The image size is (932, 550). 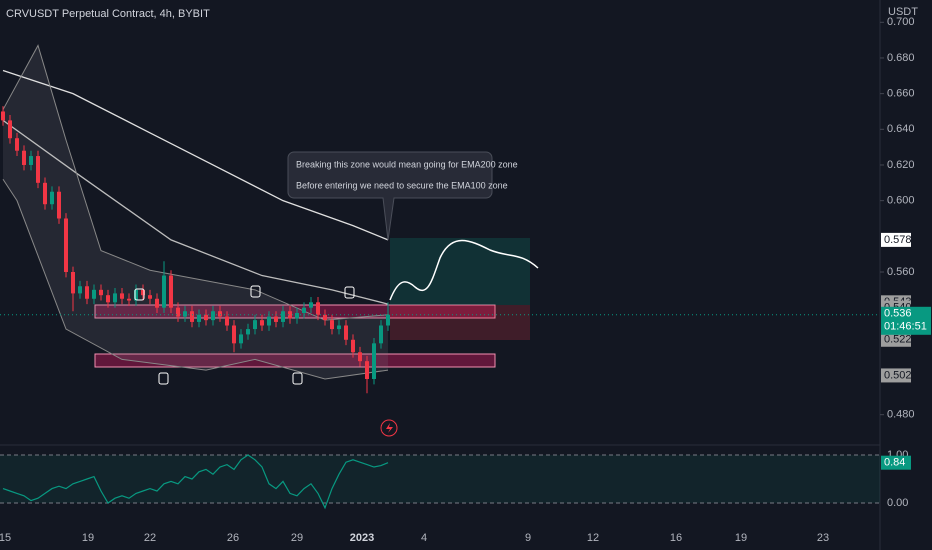 What do you see at coordinates (297, 538) in the screenshot?
I see `x-tick-label: 29` at bounding box center [297, 538].